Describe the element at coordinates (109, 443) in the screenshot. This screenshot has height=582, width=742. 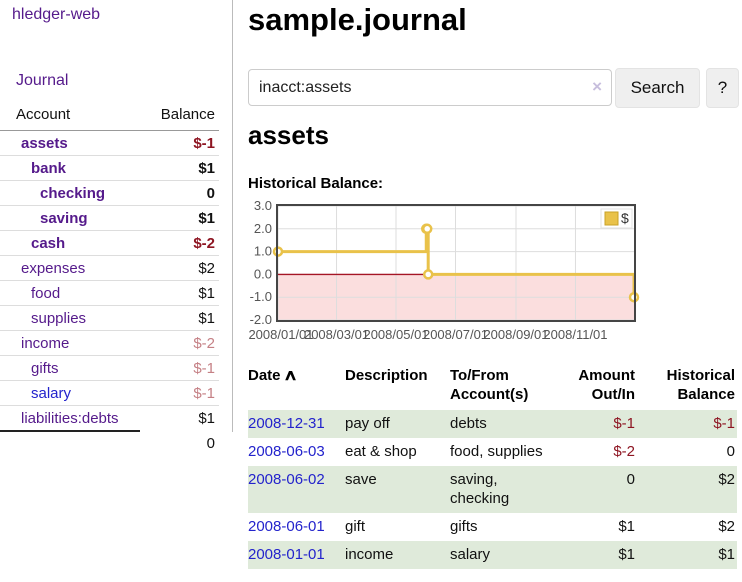
I see `accounts-total-row: 0` at that location.